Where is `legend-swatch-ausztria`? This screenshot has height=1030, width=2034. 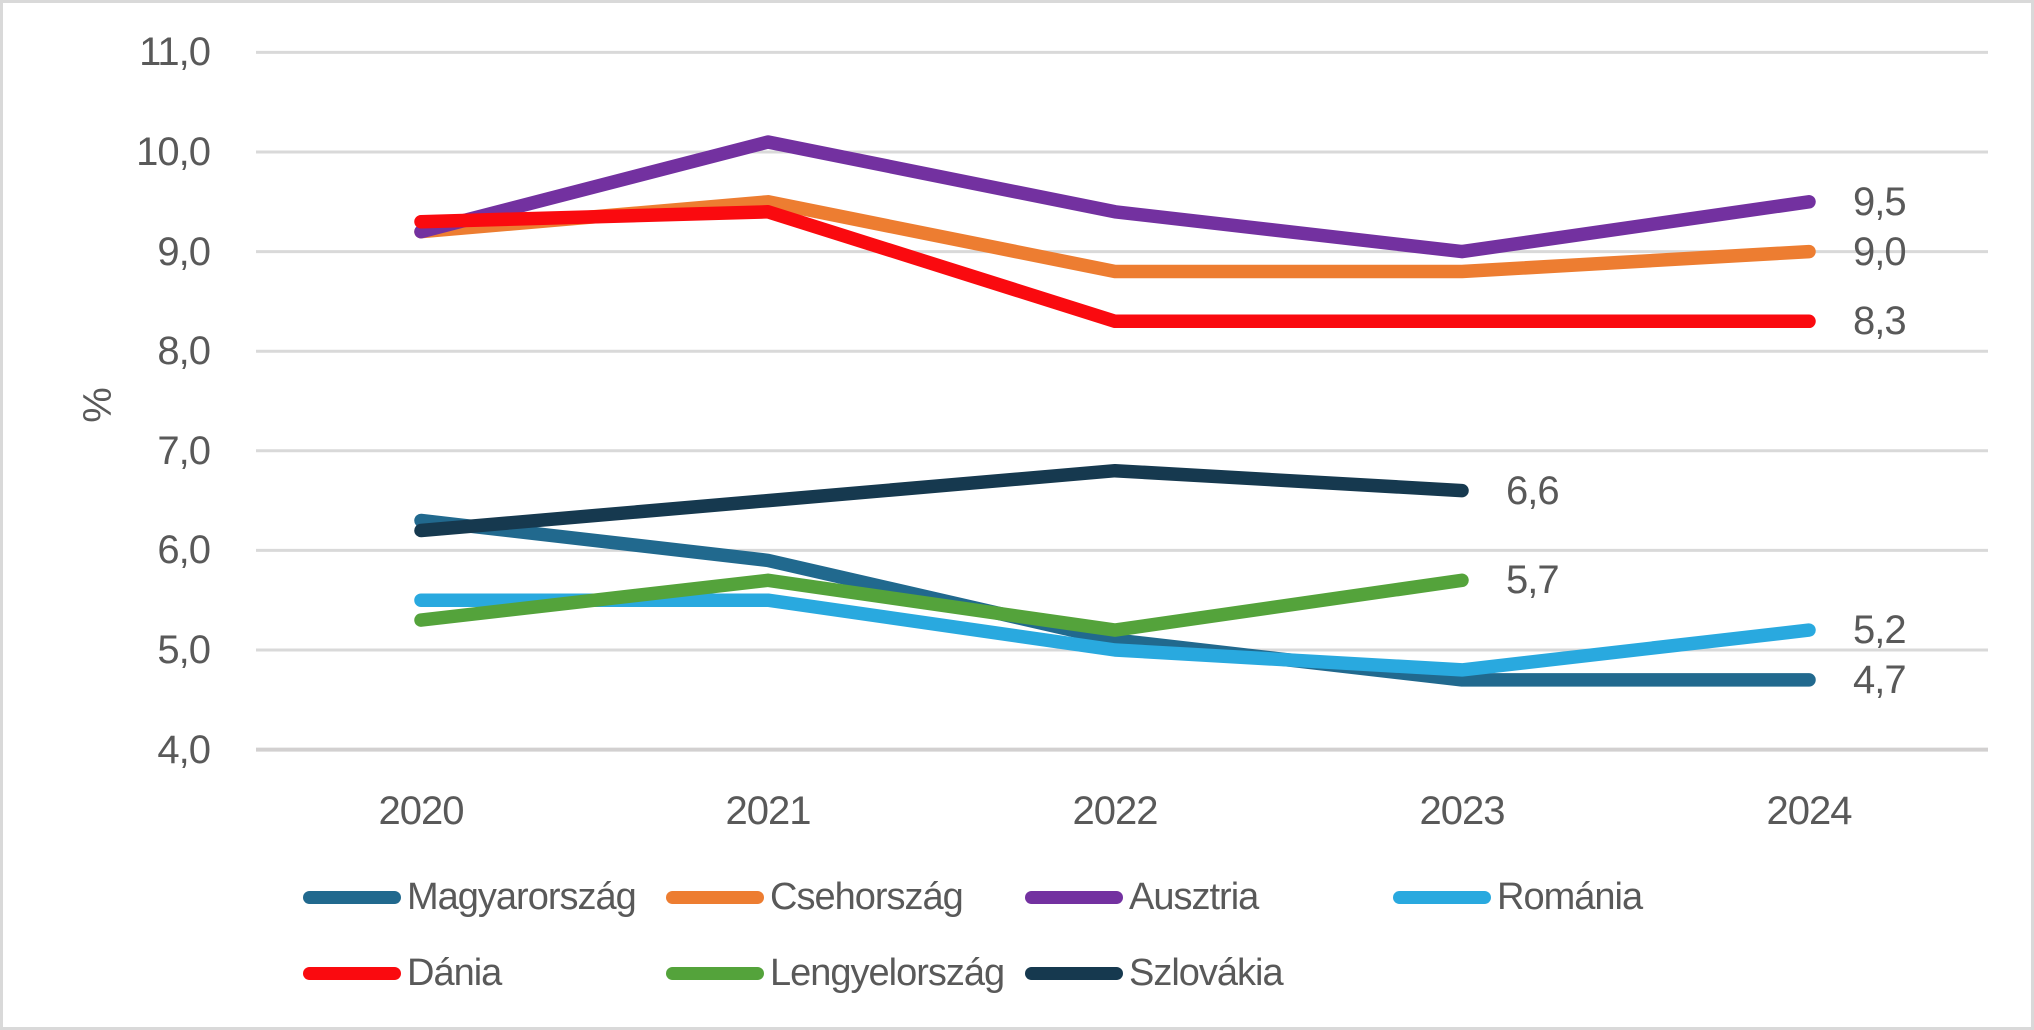 legend-swatch-ausztria is located at coordinates (1074, 897).